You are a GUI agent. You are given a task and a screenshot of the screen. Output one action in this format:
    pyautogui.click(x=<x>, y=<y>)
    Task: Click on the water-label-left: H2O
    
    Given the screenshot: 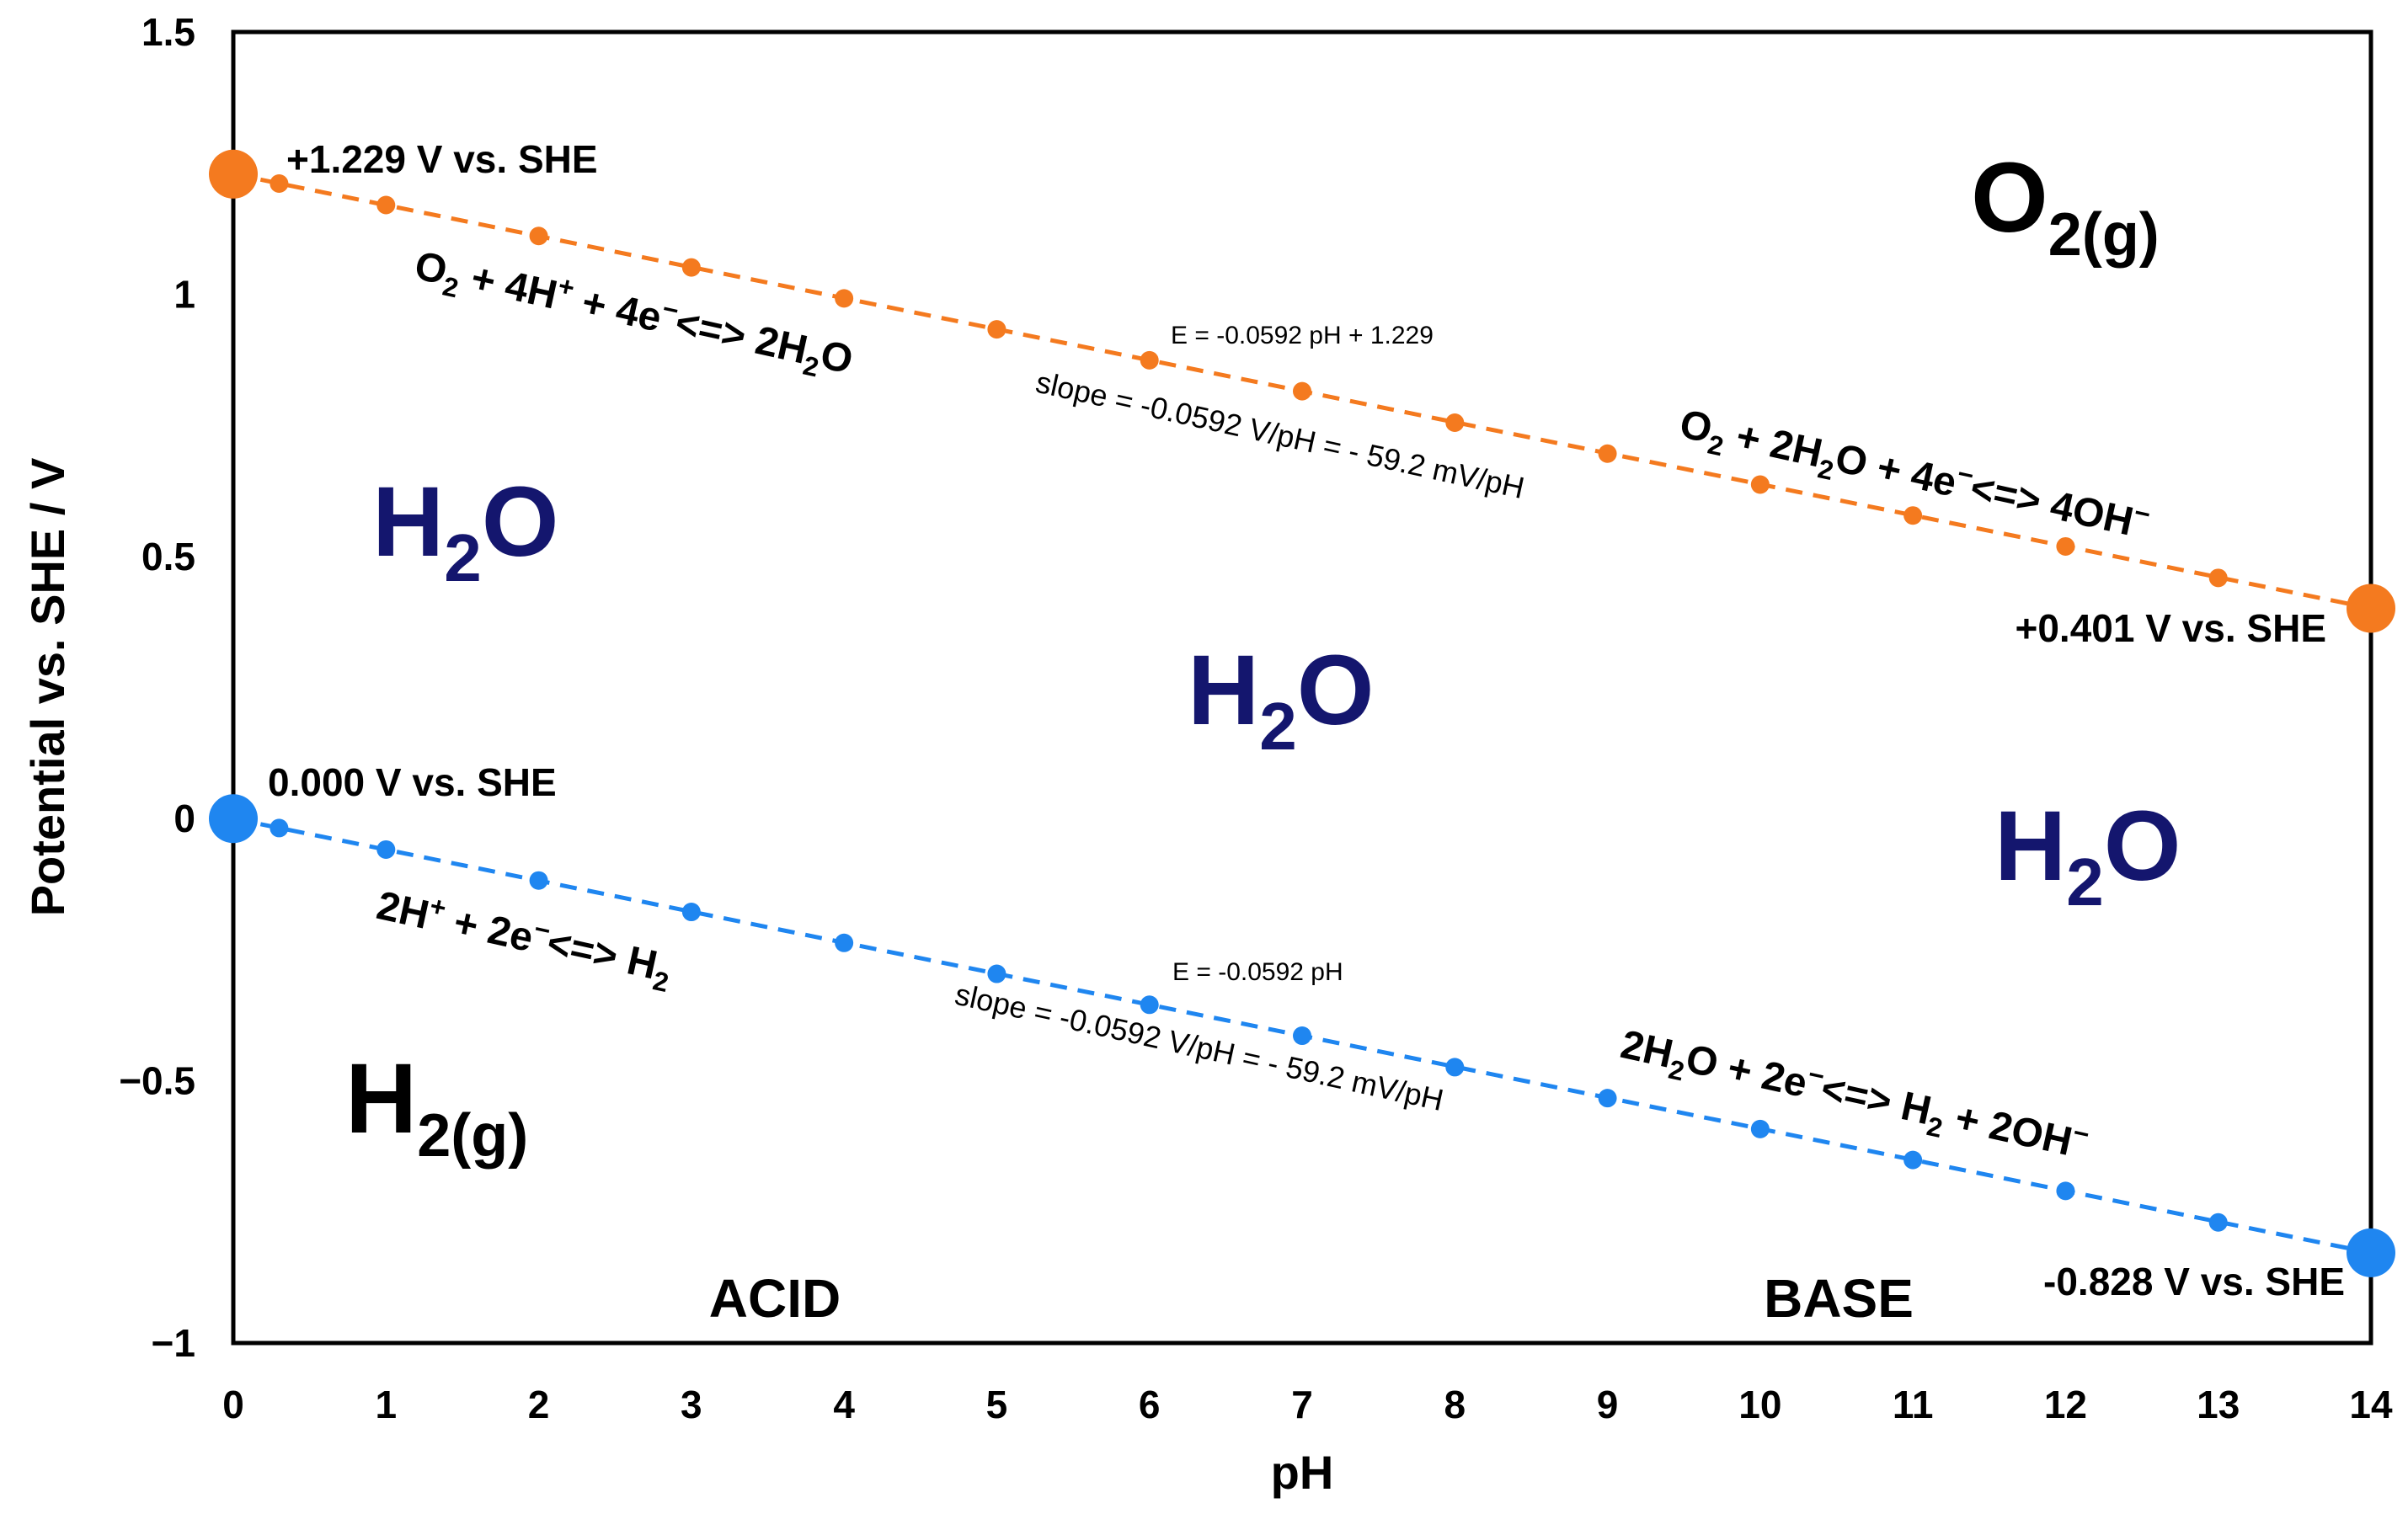 What is the action you would take?
    pyautogui.click(x=465, y=530)
    